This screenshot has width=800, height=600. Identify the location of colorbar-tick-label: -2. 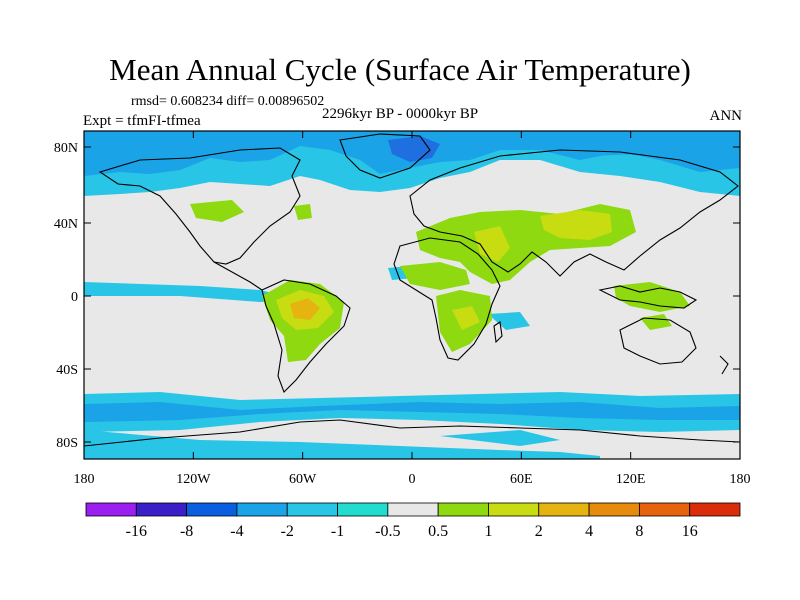
(287, 531).